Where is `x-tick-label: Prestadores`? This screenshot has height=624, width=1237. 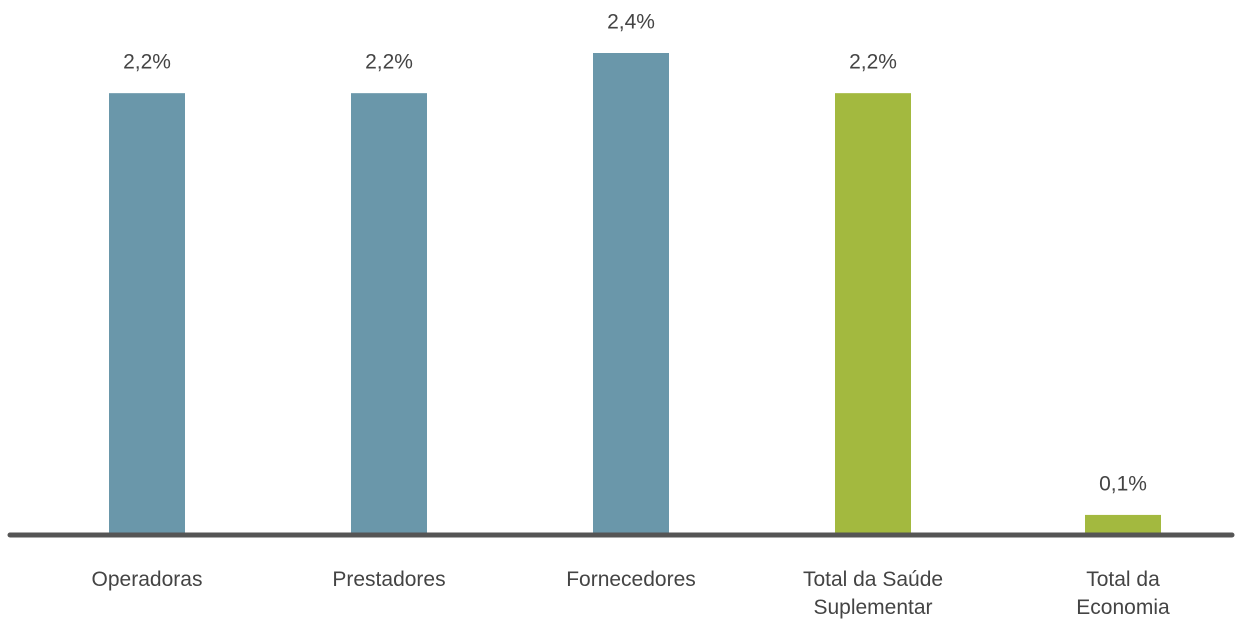 x-tick-label: Prestadores is located at coordinates (388, 579).